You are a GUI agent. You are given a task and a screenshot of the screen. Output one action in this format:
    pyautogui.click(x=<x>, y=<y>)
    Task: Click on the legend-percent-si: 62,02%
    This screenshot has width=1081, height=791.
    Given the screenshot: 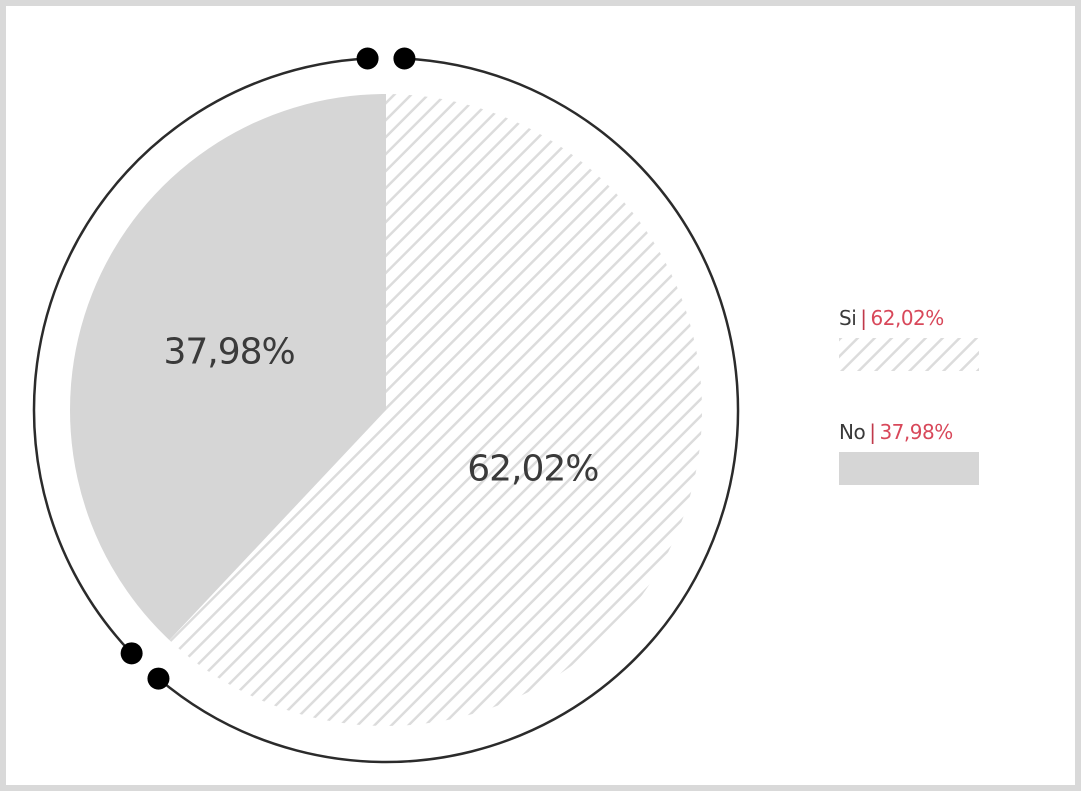 What is the action you would take?
    pyautogui.click(x=907, y=318)
    